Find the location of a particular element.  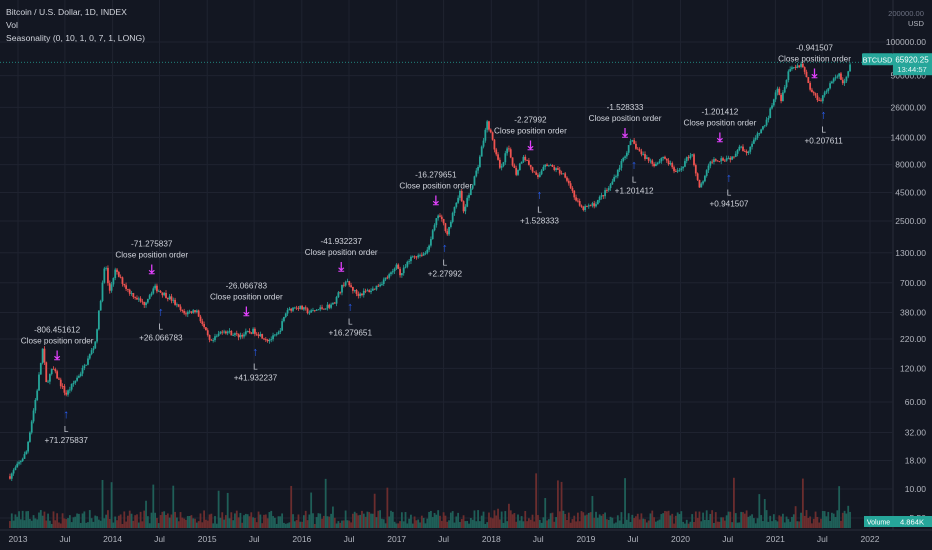

entry-side-label: L is located at coordinates (539, 210).